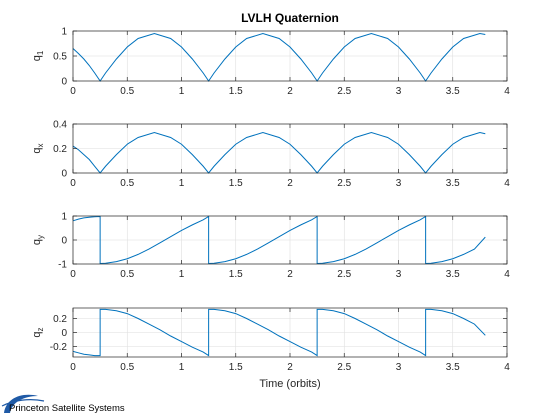 This screenshot has height=420, width=560. What do you see at coordinates (62, 265) in the screenshot?
I see `y-tick-label: -1` at bounding box center [62, 265].